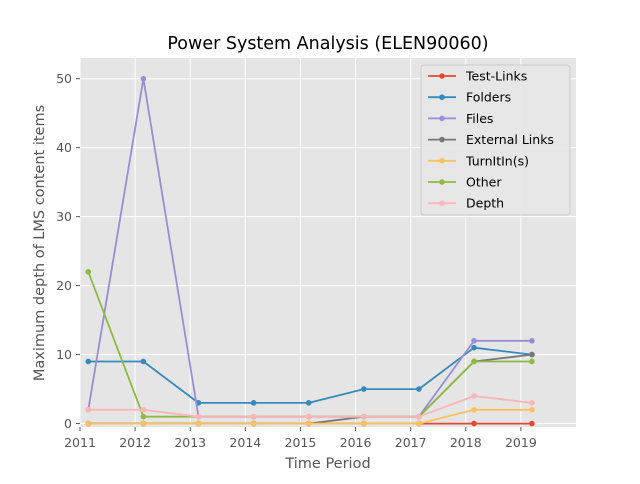 The image size is (640, 484). What do you see at coordinates (497, 160) in the screenshot?
I see `legend-label: TurnItIn(s)` at bounding box center [497, 160].